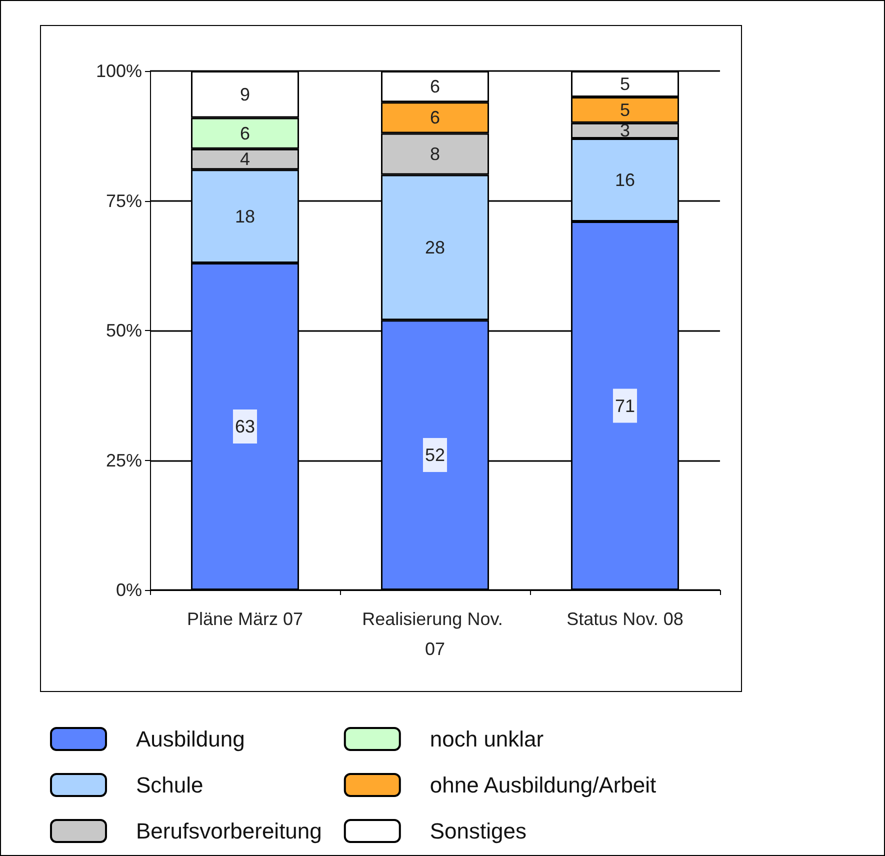 The image size is (885, 856). I want to click on legend-label: noch unklar, so click(487, 739).